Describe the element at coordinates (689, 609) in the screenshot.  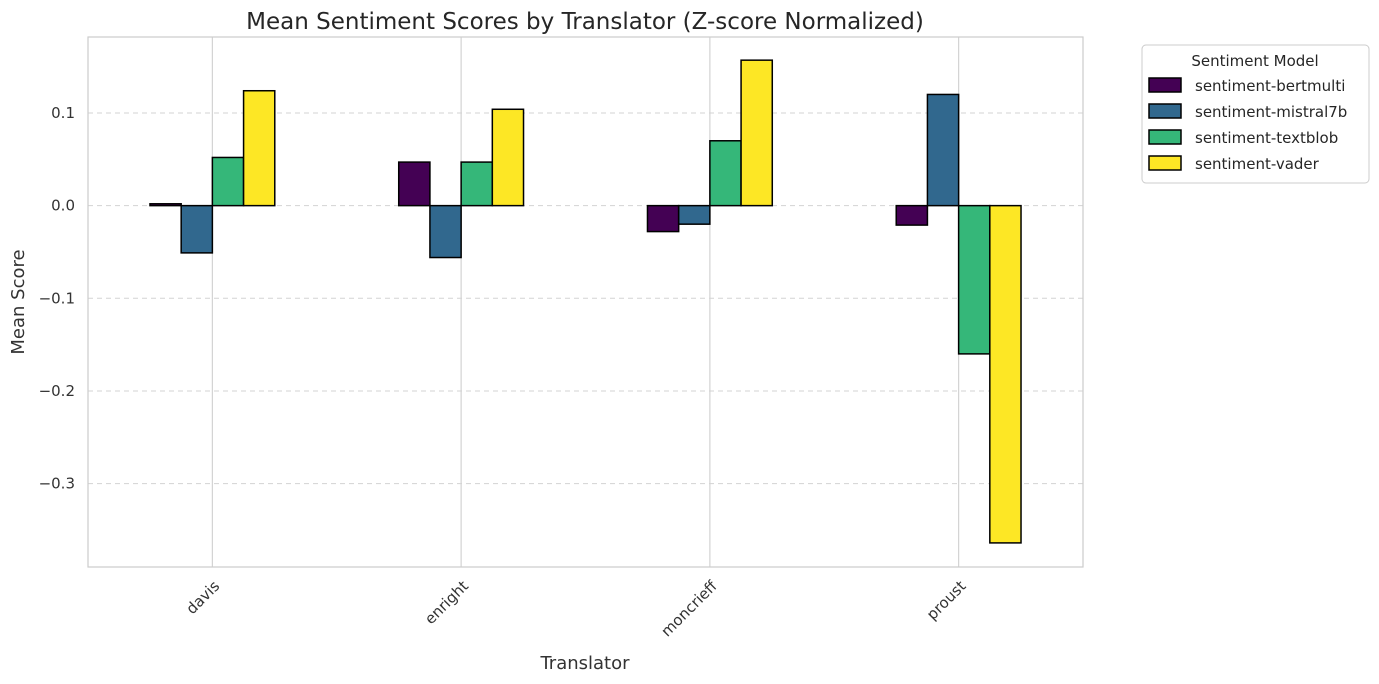
I see `x-tick-label: moncrieff` at that location.